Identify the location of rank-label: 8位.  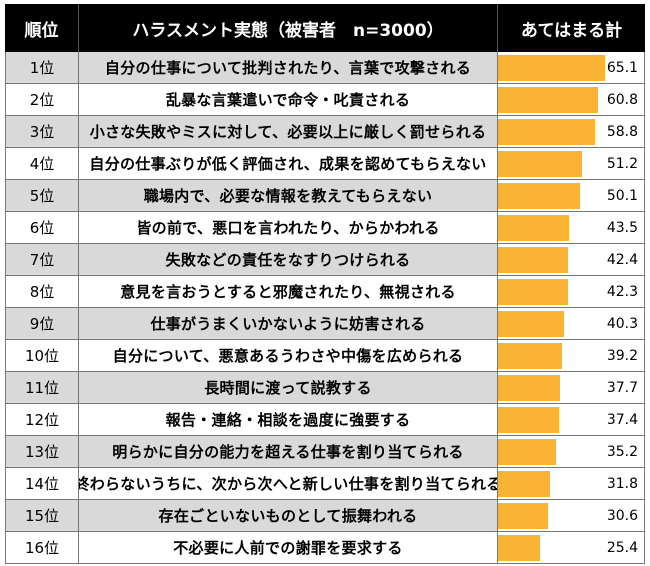
(42, 292).